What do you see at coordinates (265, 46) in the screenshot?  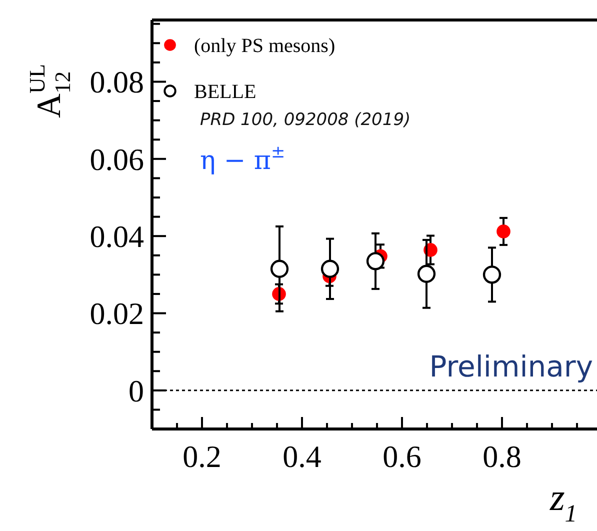 I see `legend-label: (only PS mesons)` at bounding box center [265, 46].